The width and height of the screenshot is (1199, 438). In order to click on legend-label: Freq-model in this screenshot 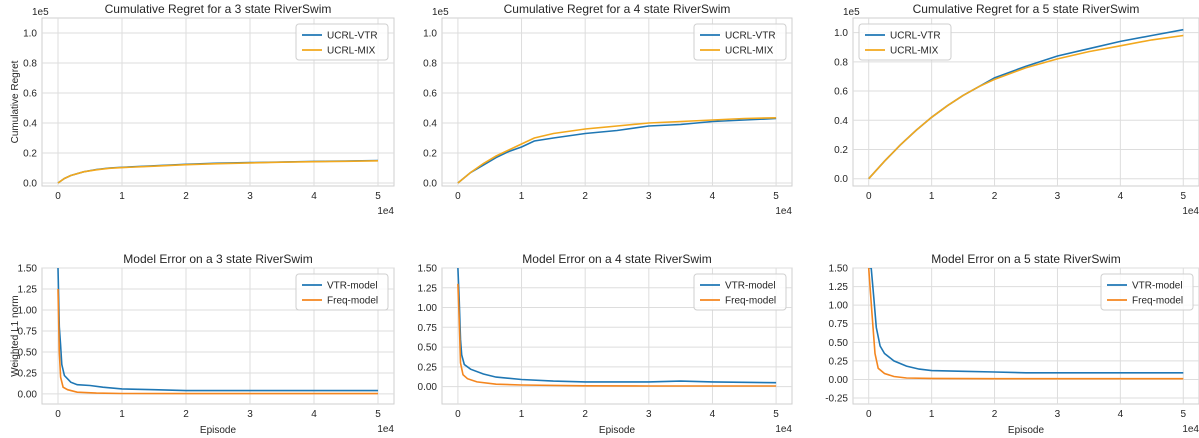, I will do `click(352, 301)`.